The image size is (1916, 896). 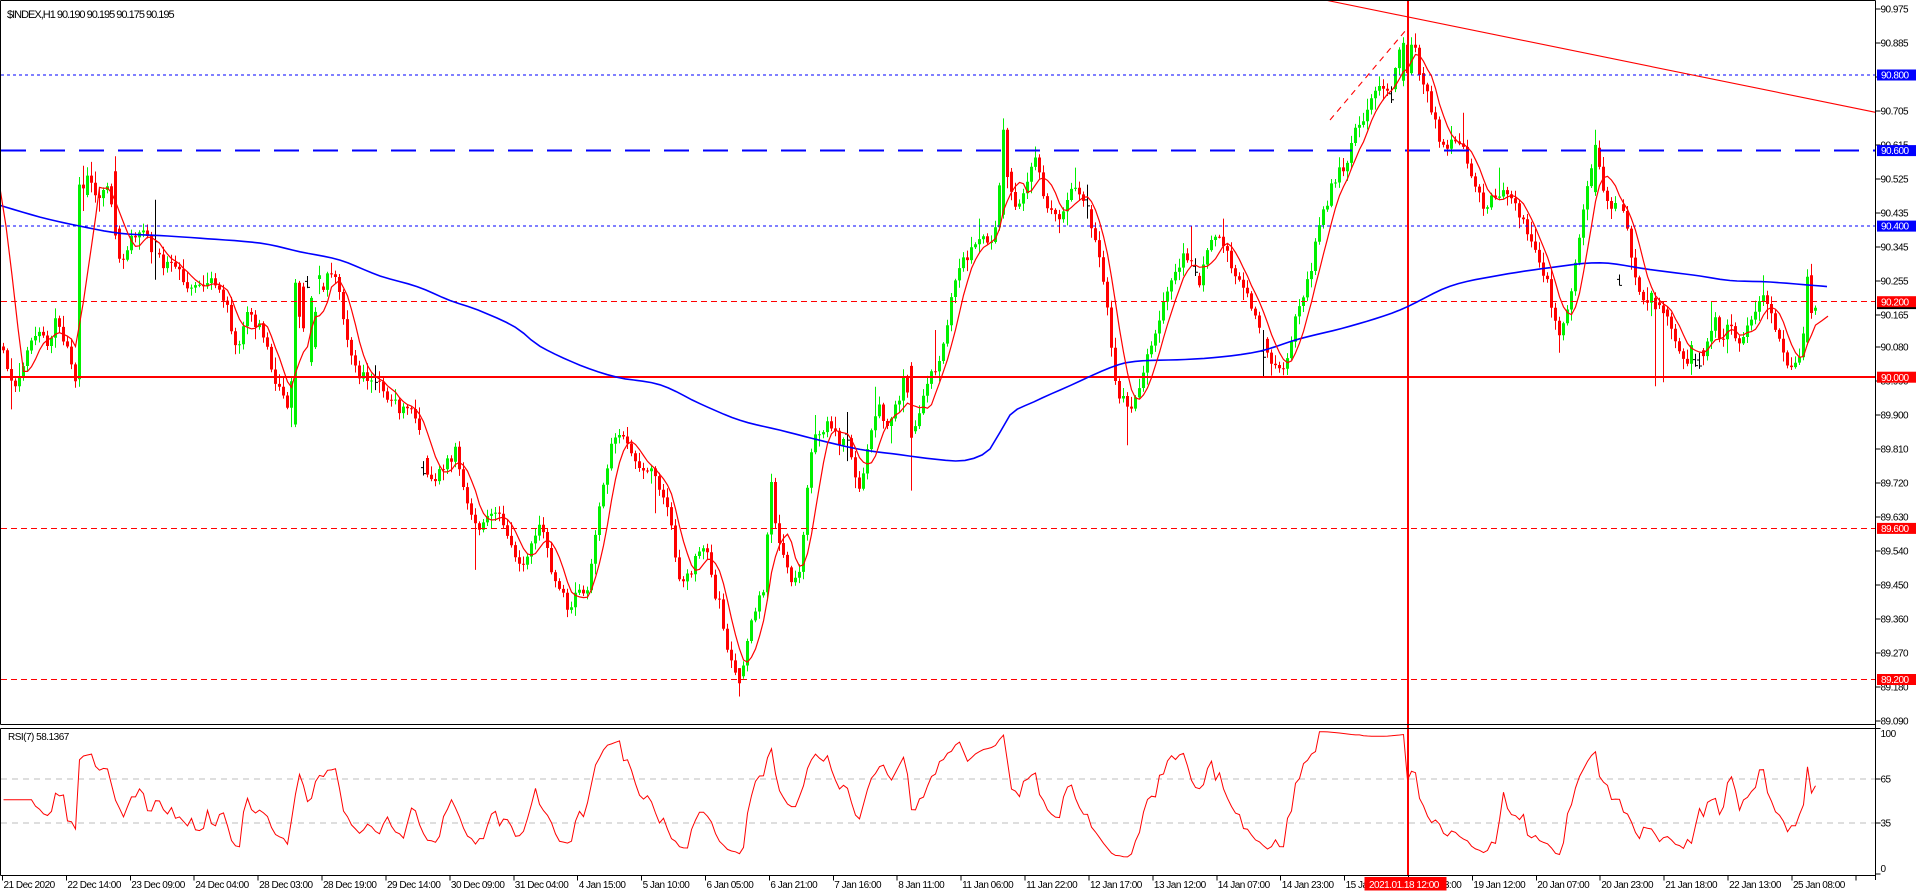 I want to click on svg-text: 89.720, so click(x=1895, y=484).